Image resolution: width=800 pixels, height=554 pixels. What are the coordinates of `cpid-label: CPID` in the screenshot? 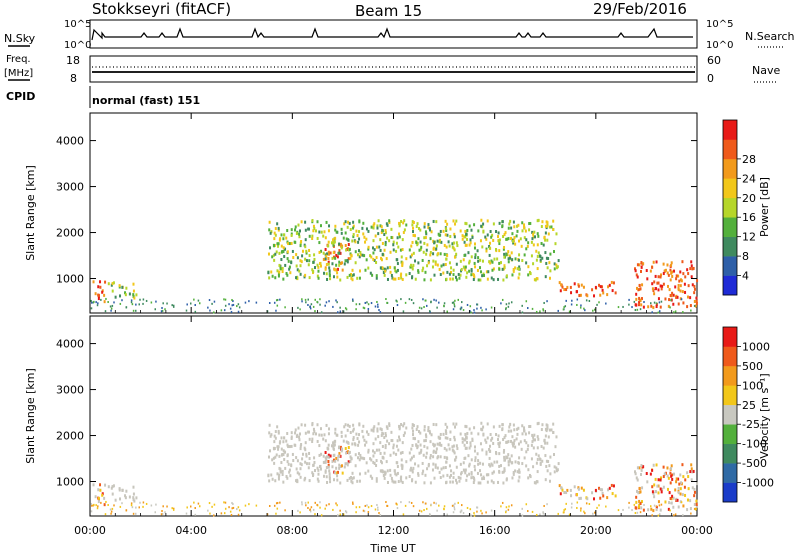 It's located at (20, 96).